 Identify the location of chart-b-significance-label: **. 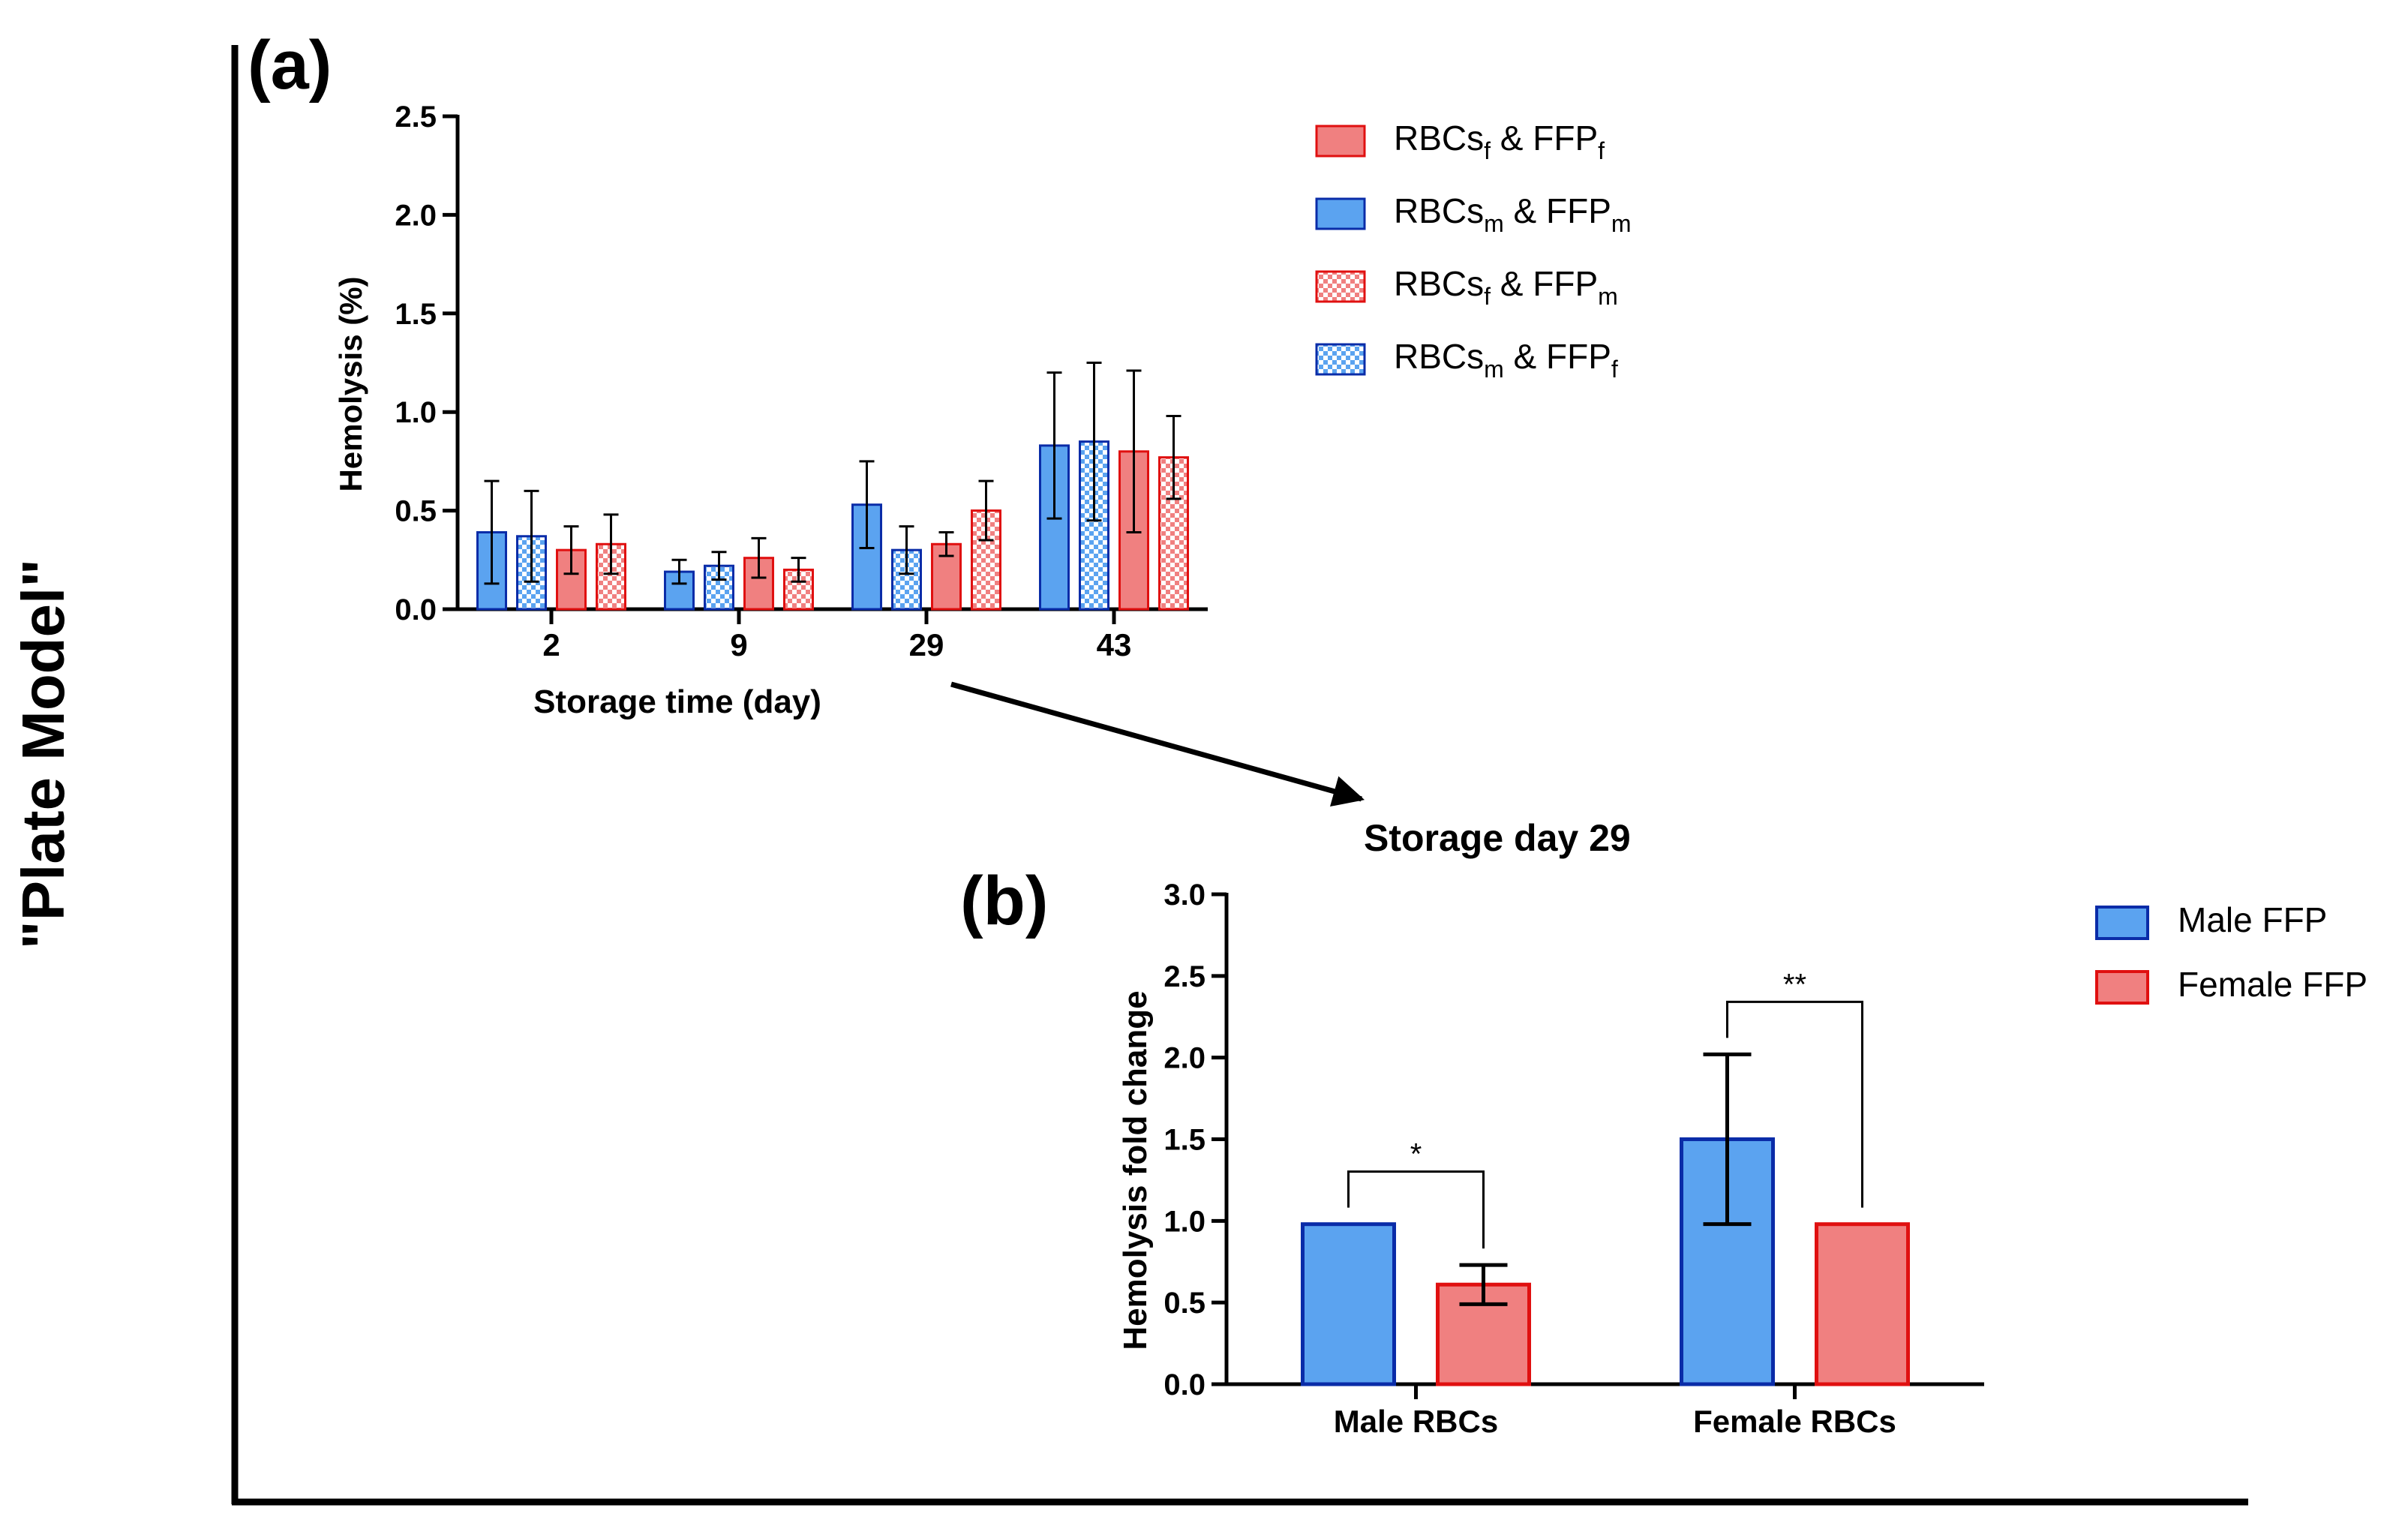
(1794, 984).